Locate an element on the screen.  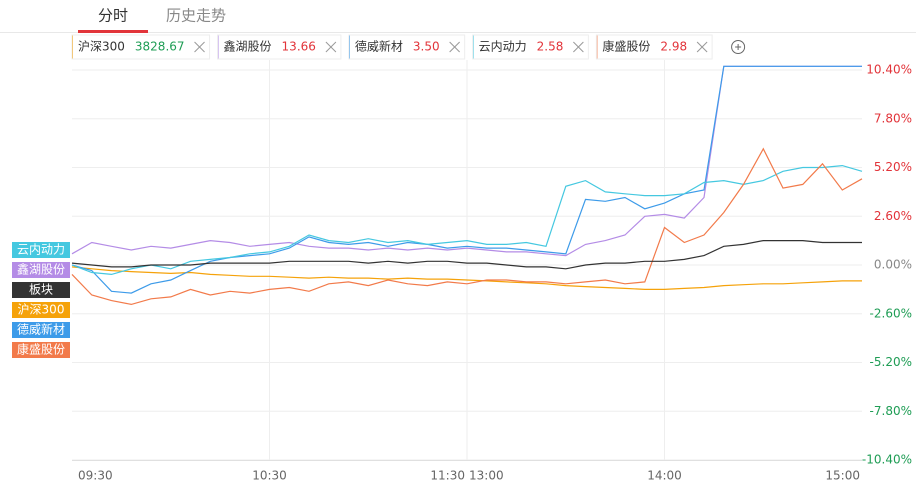
active-tab-underline is located at coordinates (113, 31).